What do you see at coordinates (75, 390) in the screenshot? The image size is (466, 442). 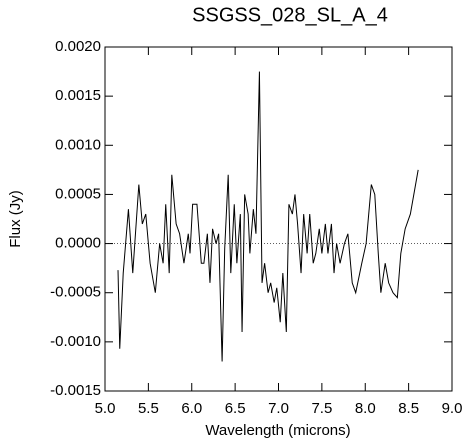 I see `y-tick-label: -0.0015` at bounding box center [75, 390].